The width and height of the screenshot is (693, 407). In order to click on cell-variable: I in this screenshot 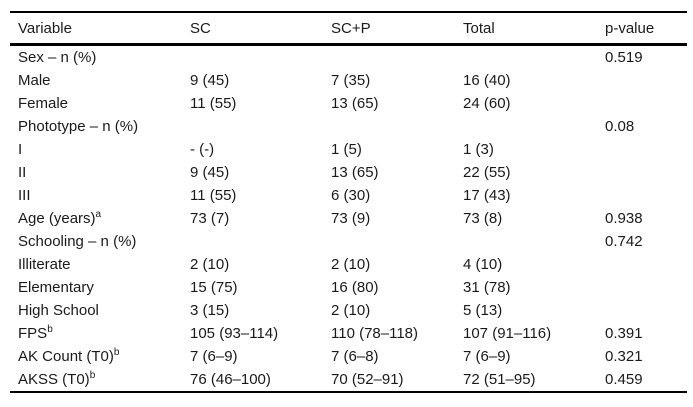, I will do `click(100, 149)`.